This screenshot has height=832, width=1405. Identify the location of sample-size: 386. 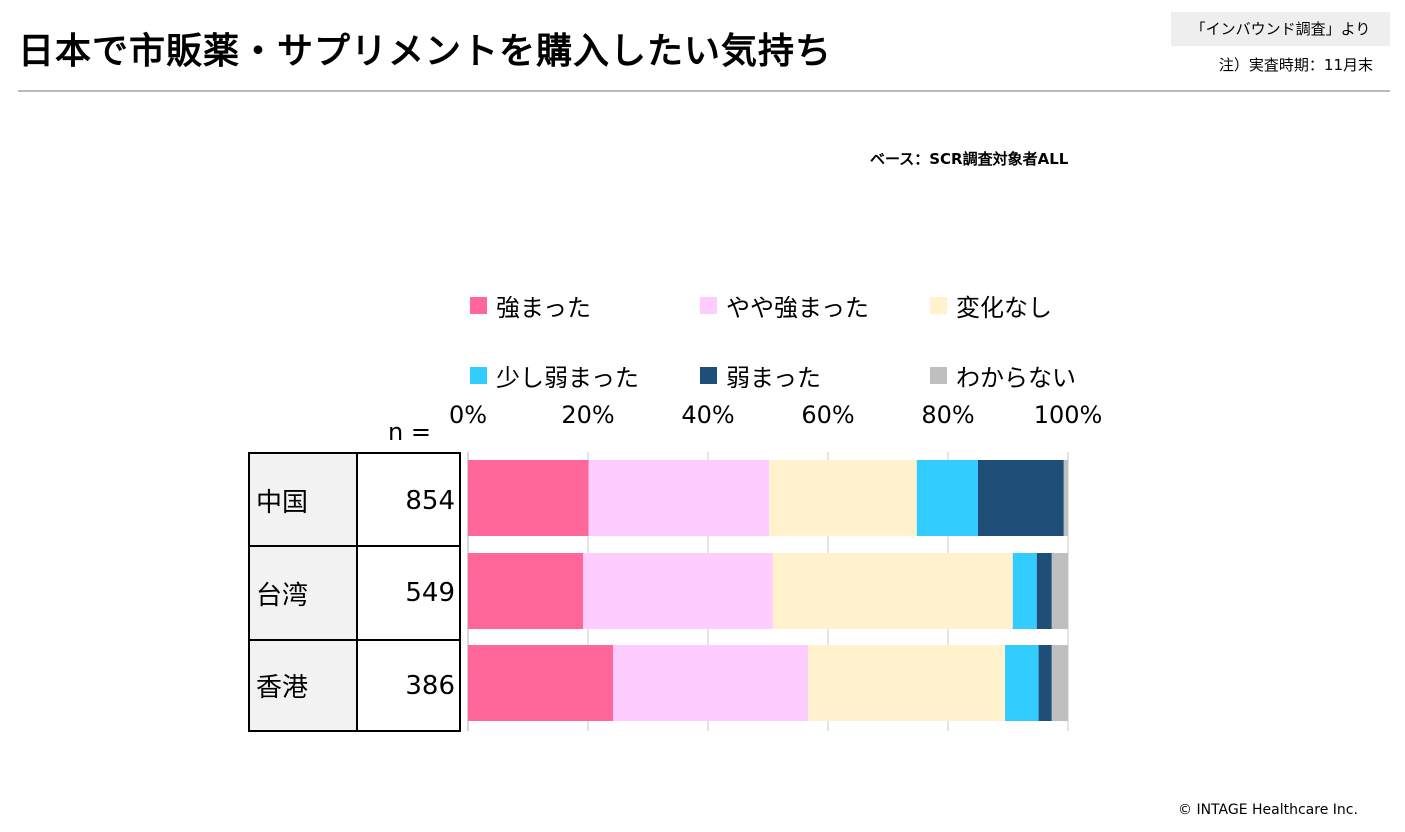
(430, 685).